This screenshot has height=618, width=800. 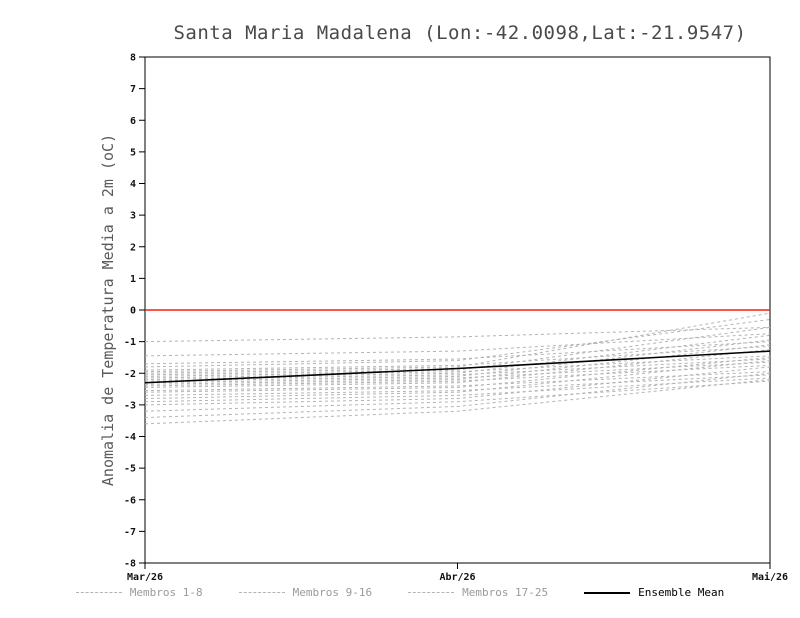 I want to click on y-tick-label: 6, so click(x=133, y=121).